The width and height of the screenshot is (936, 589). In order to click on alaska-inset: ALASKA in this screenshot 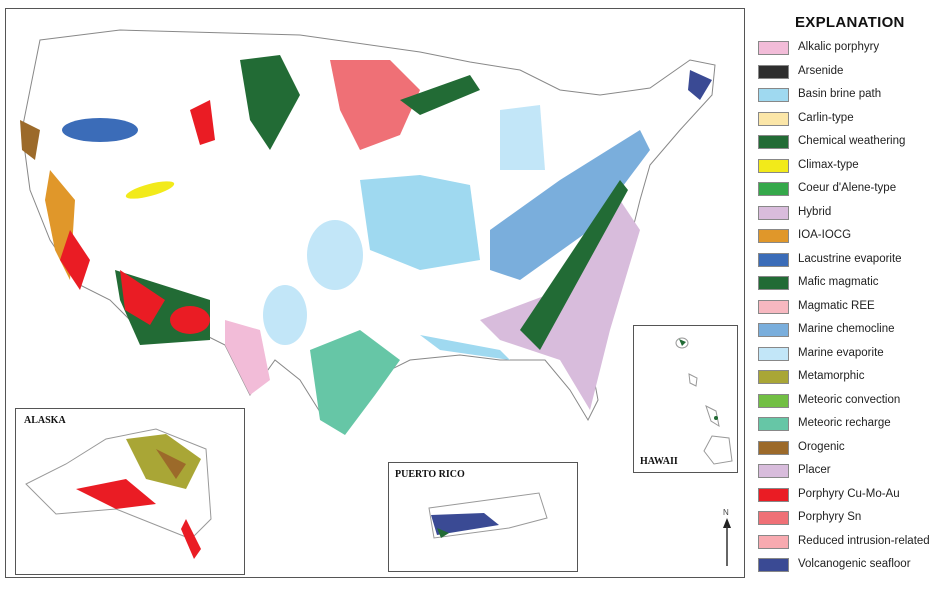, I will do `click(130, 491)`.